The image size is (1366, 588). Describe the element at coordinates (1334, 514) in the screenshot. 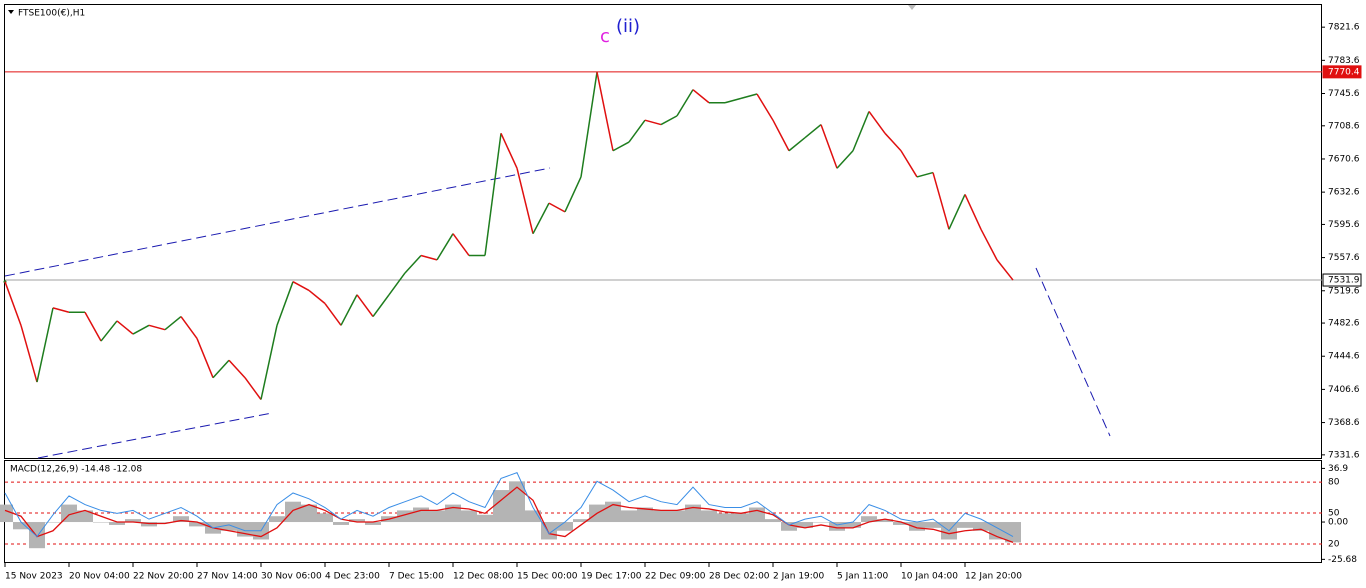

I see `y-tick-label: 50` at that location.